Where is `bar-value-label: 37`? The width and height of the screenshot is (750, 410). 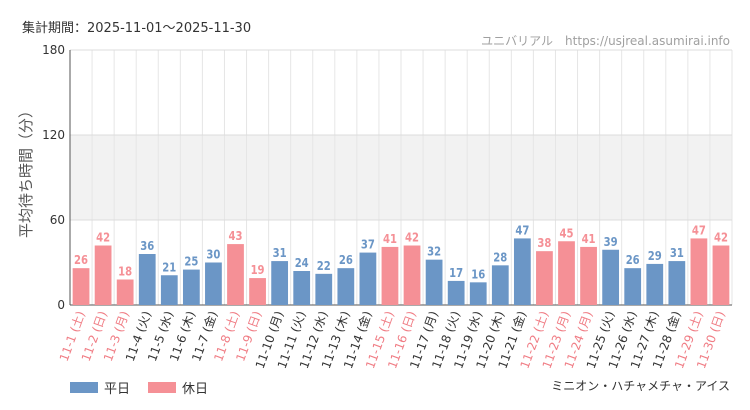
bar-value-label: 37 is located at coordinates (368, 245).